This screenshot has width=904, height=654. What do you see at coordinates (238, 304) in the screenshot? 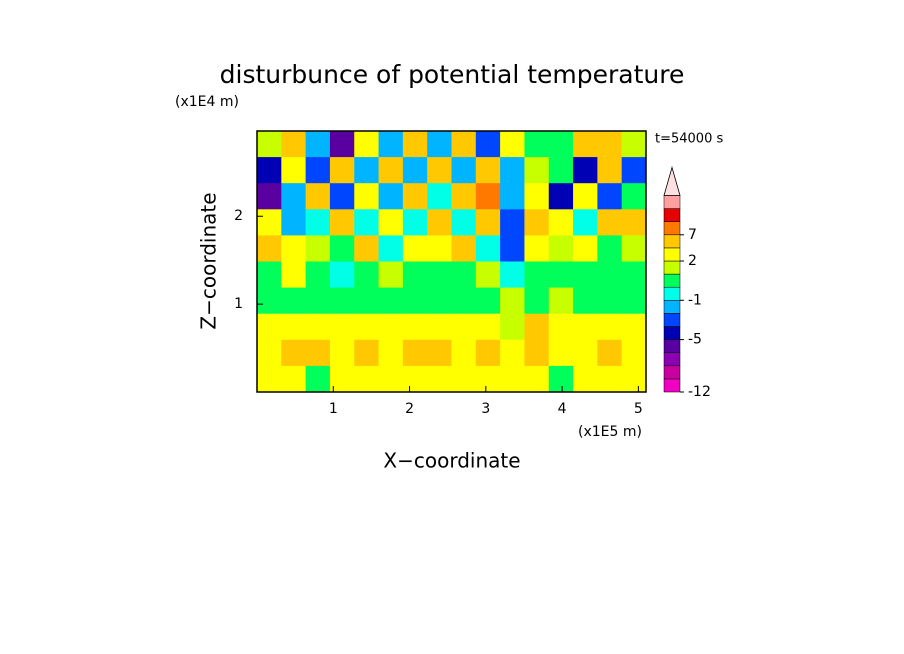
I see `y-tick-label: 1` at bounding box center [238, 304].